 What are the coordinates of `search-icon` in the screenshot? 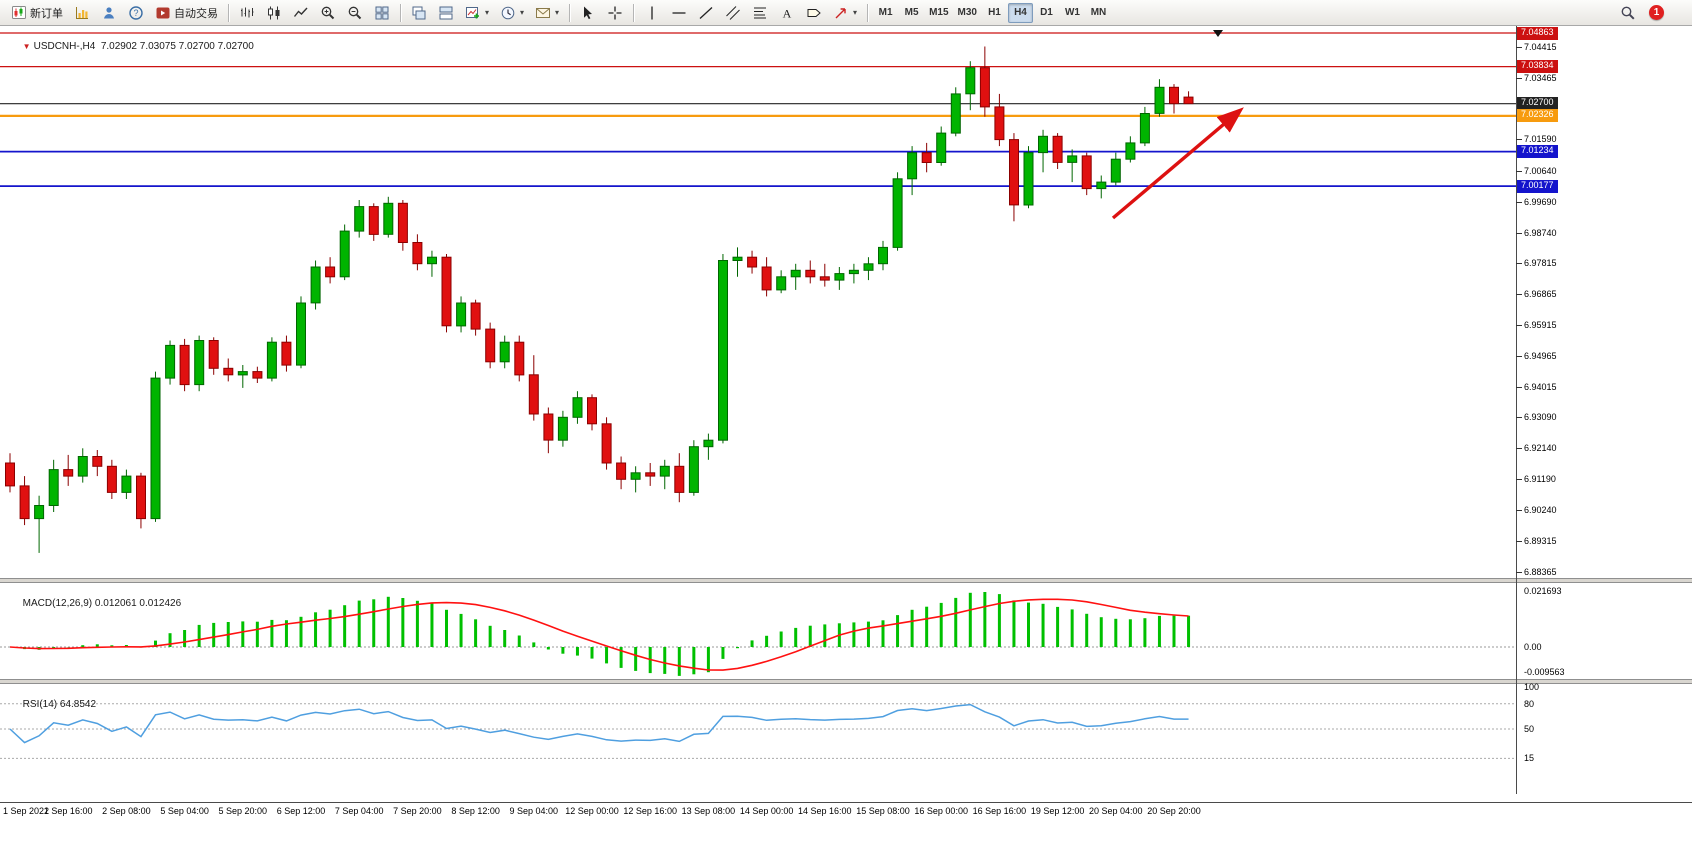 It's located at (1628, 13).